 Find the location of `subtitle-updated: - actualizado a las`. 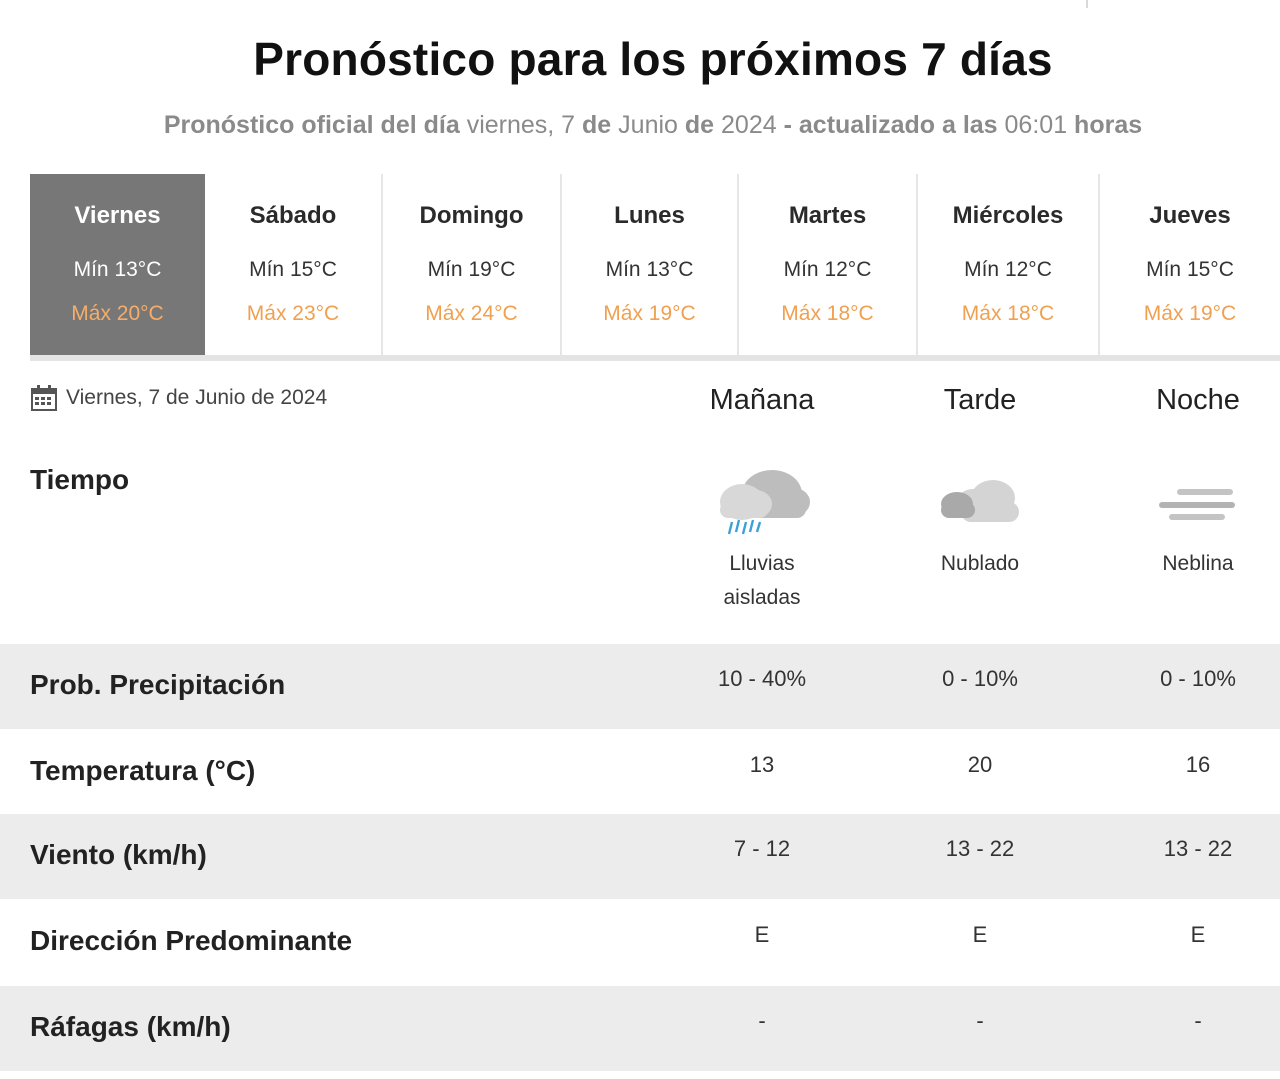

subtitle-updated: - actualizado a las is located at coordinates (890, 125).